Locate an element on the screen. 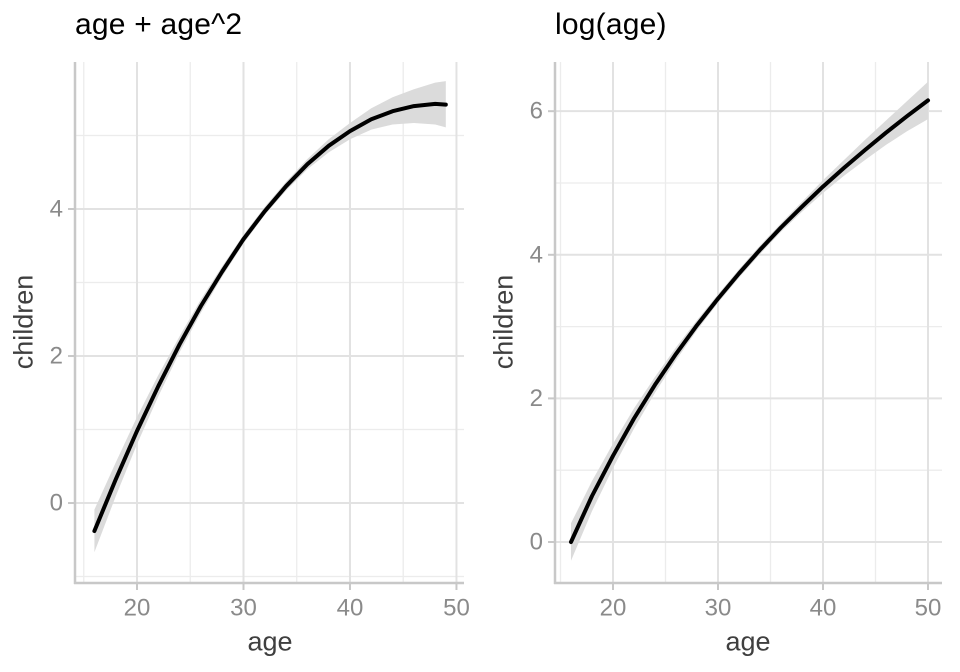 This screenshot has height=672, width=960. x-tick-label-right: 30 is located at coordinates (718, 608).